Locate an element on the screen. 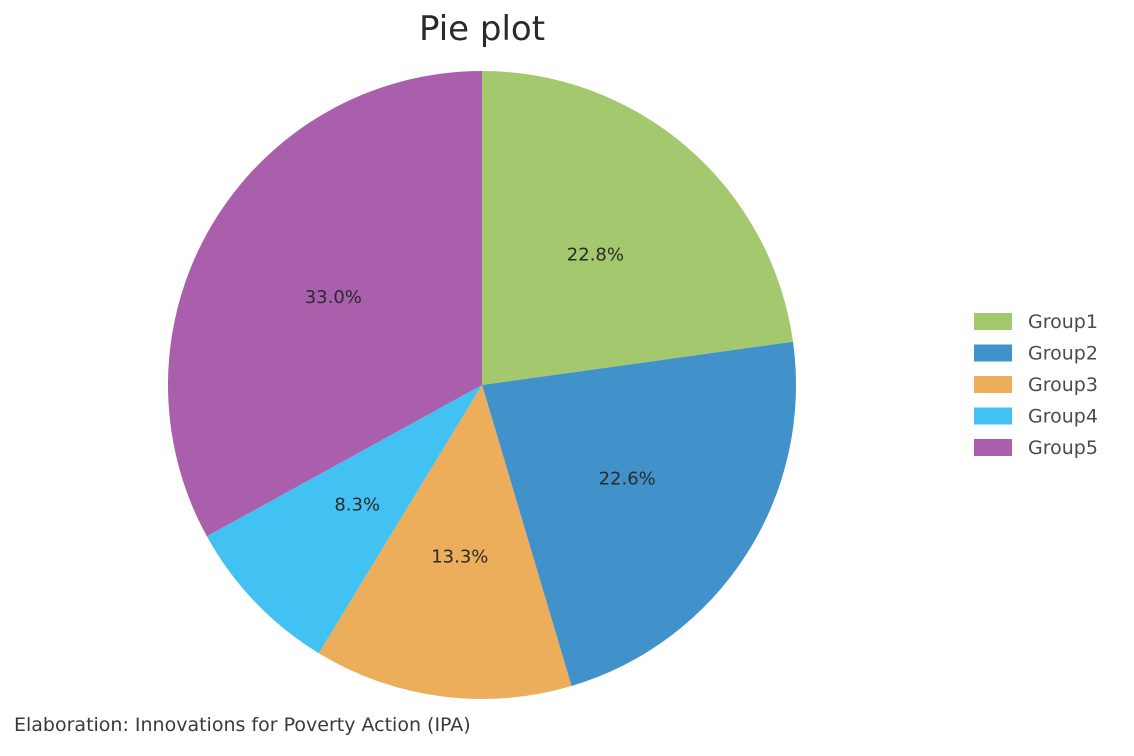 Image resolution: width=1134 pixels, height=756 pixels. legend-label-group2: Group2 is located at coordinates (1063, 354).